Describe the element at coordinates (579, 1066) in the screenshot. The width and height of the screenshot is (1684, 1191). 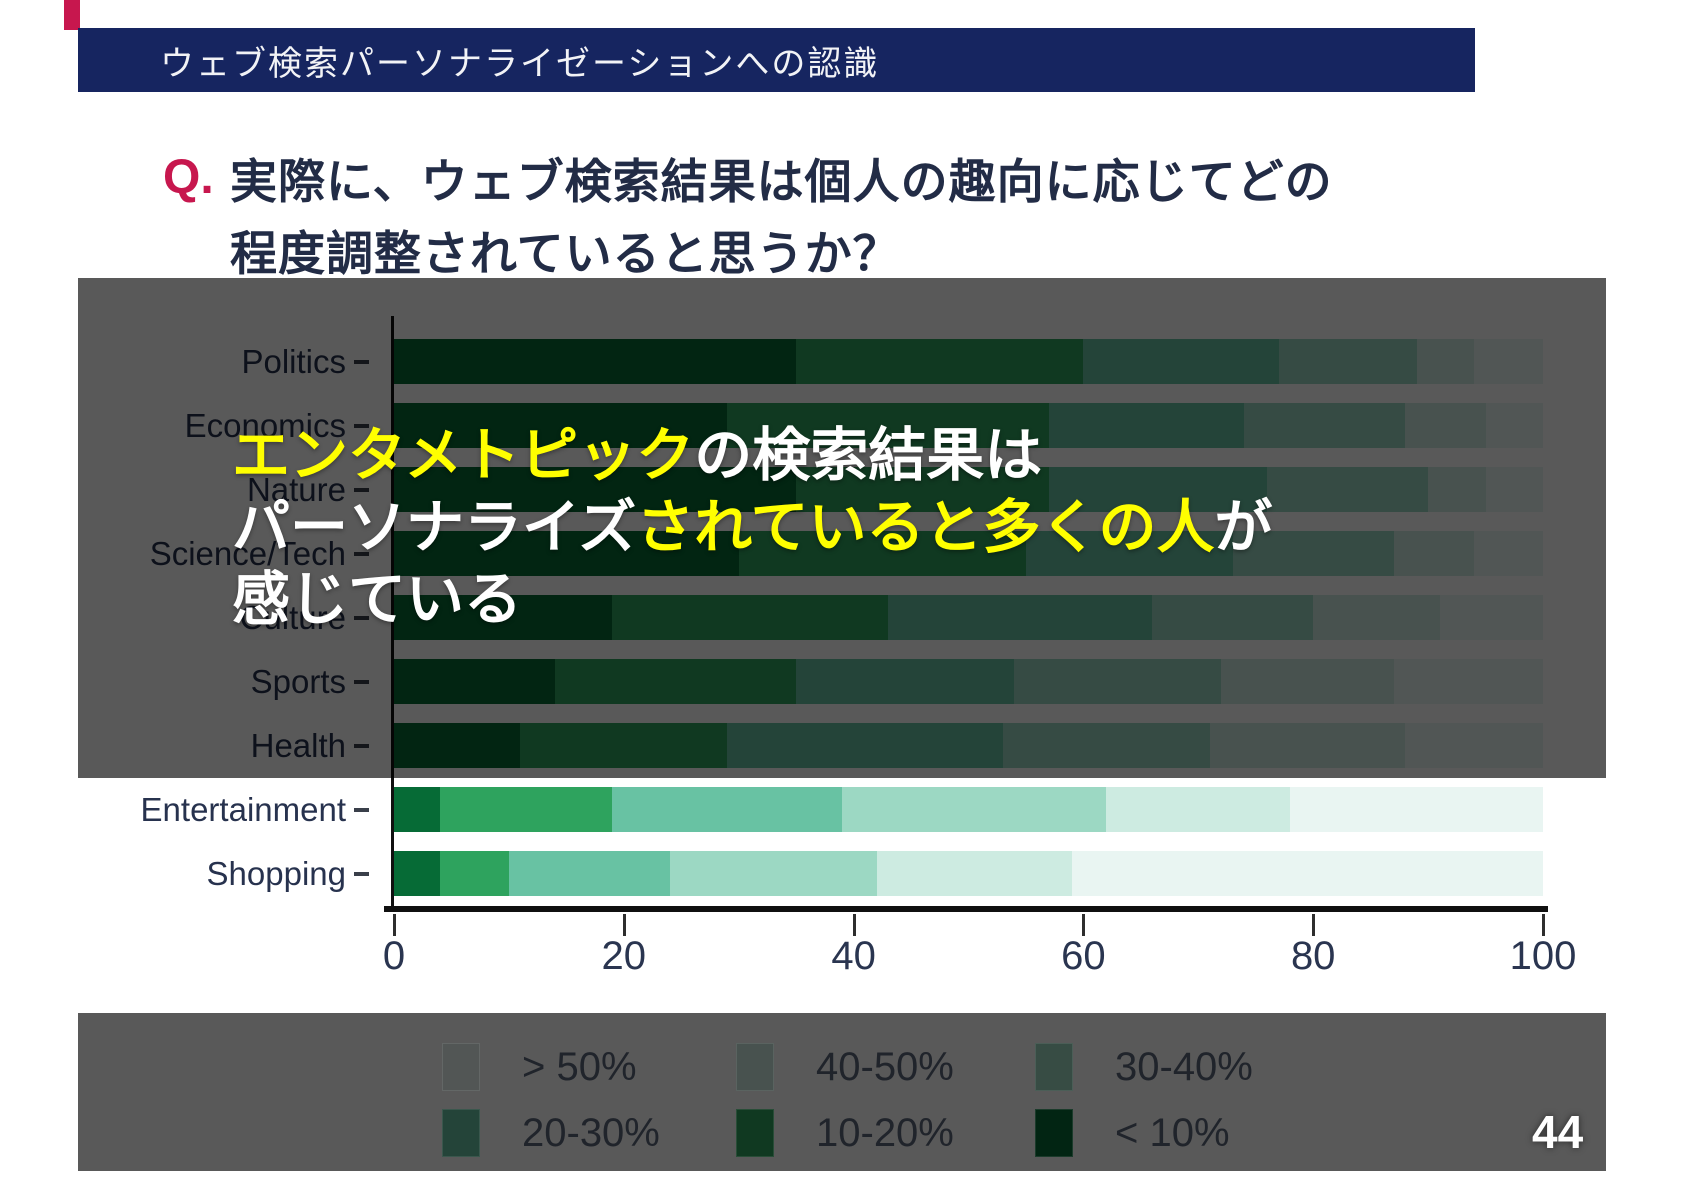
I see `legend-label: > 50%` at that location.